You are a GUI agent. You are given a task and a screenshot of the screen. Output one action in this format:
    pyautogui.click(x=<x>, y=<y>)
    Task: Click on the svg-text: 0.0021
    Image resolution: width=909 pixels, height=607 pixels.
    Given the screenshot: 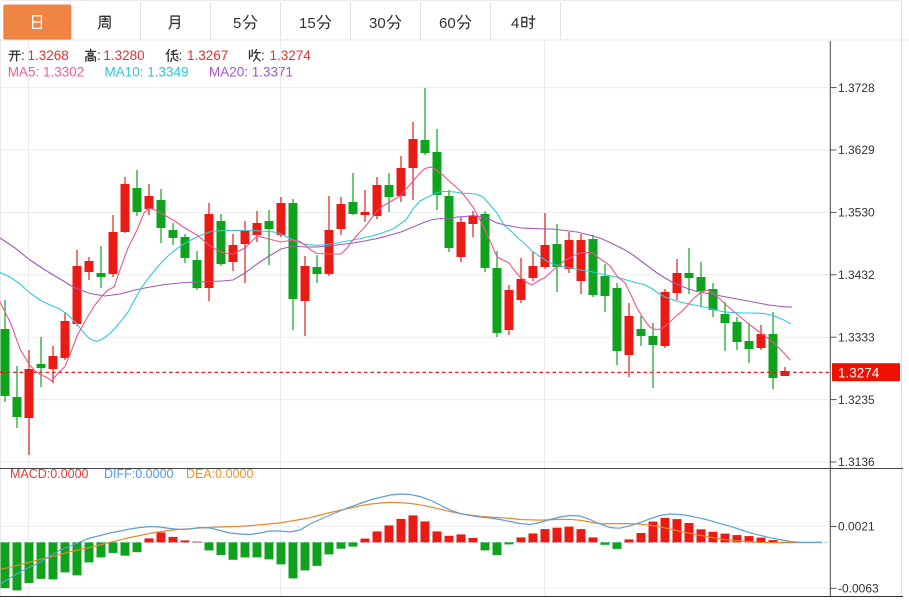 What is the action you would take?
    pyautogui.click(x=856, y=527)
    